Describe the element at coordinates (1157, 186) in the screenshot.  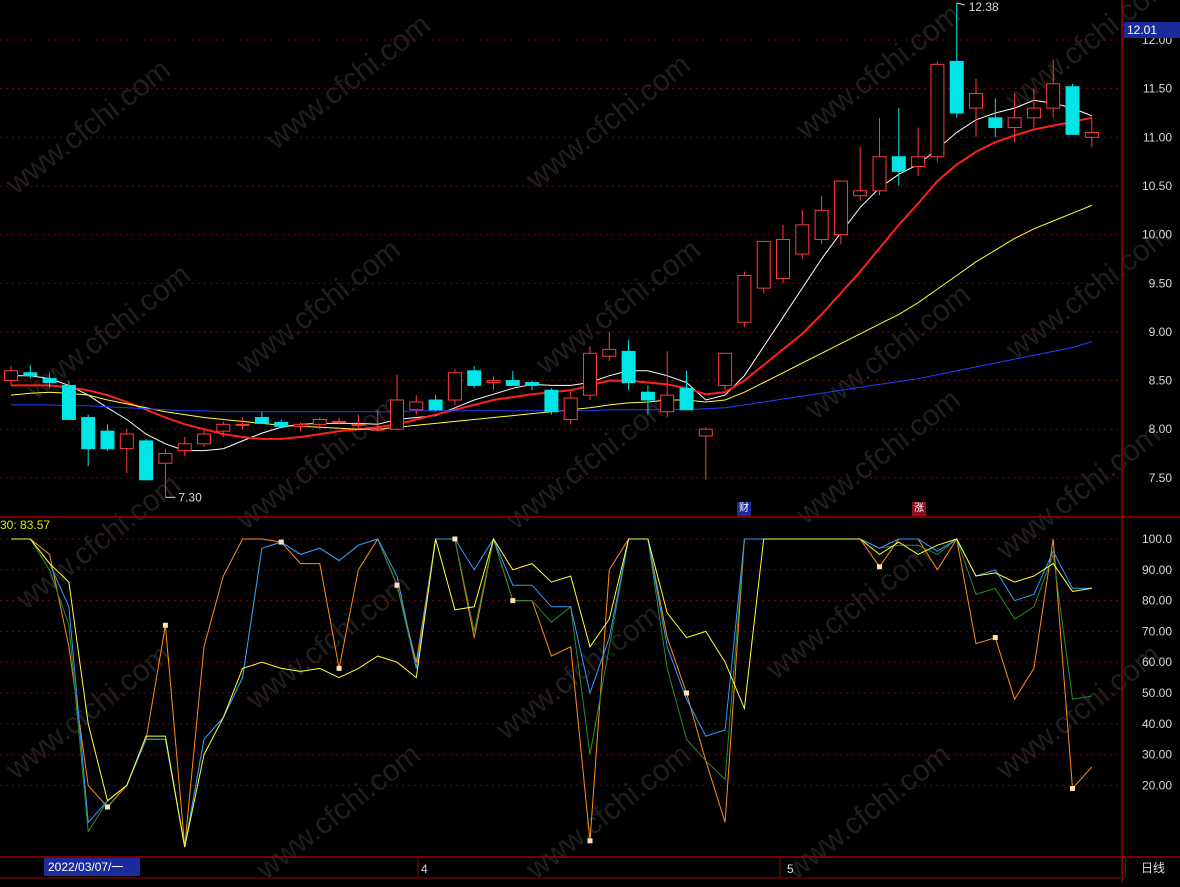
I see `price-tick-label: 10.50` at that location.